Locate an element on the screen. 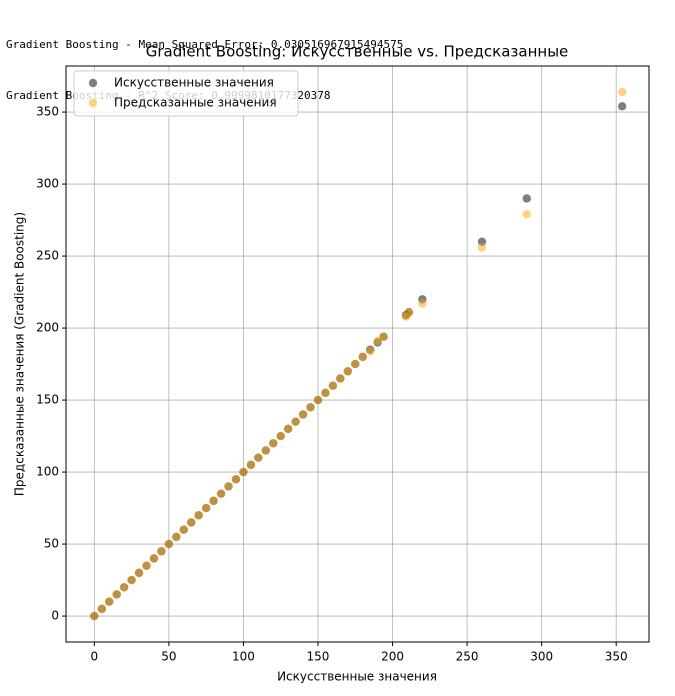 This screenshot has width=675, height=696. y-tick-label: 350 is located at coordinates (47, 112).